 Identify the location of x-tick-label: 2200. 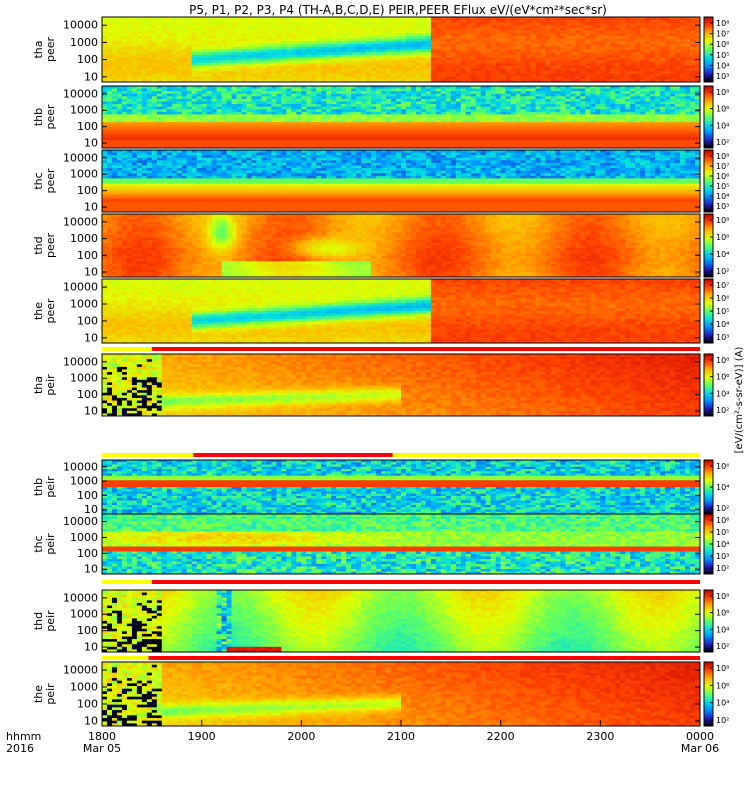
(501, 736).